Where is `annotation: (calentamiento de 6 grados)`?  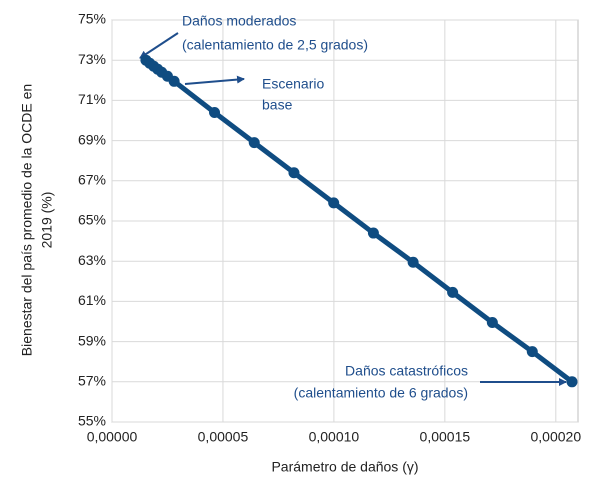
annotation: (calentamiento de 6 grados) is located at coordinates (381, 393).